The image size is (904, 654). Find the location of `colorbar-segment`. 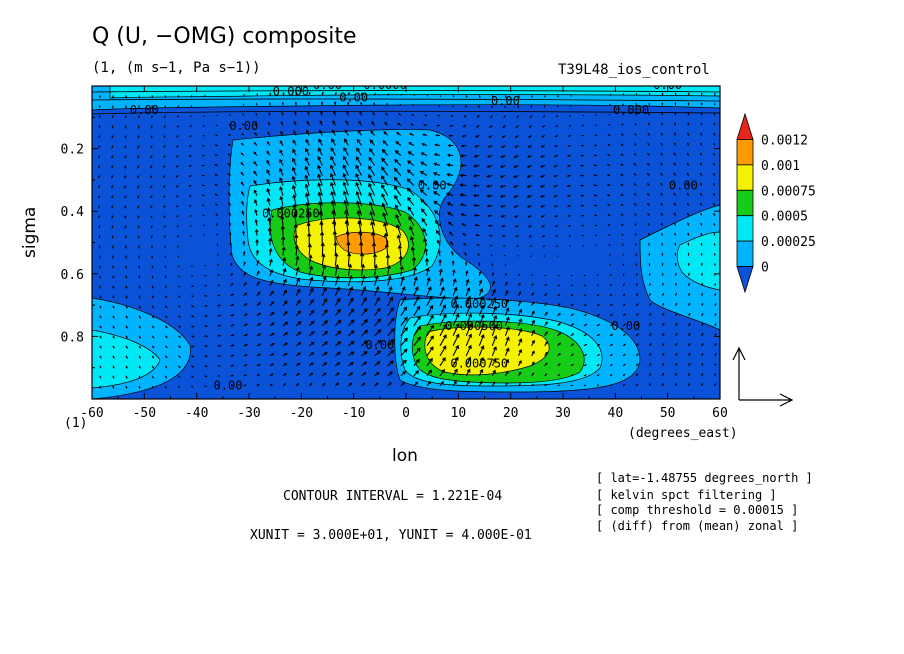

colorbar-segment is located at coordinates (745, 177).